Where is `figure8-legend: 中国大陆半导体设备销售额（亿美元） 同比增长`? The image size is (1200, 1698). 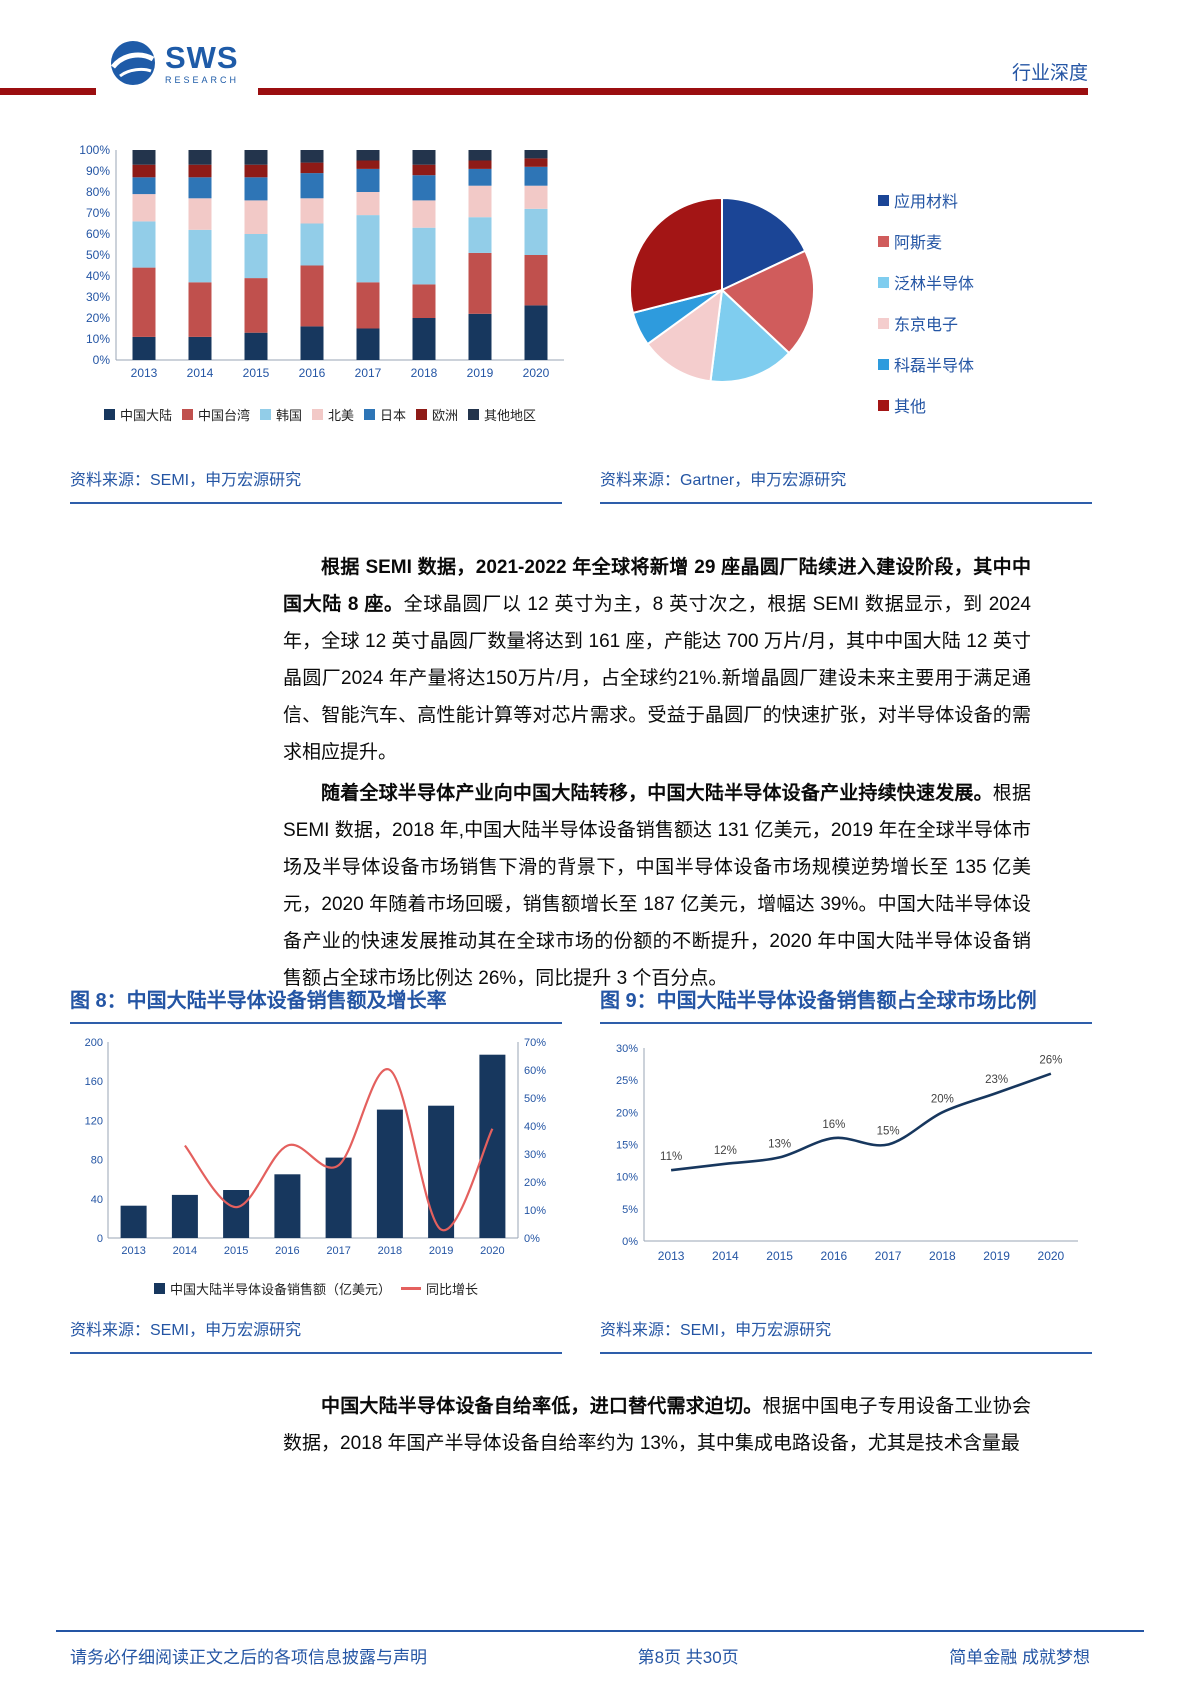 figure8-legend: 中国大陆半导体设备销售额（亿美元） 同比增长 is located at coordinates (316, 1288).